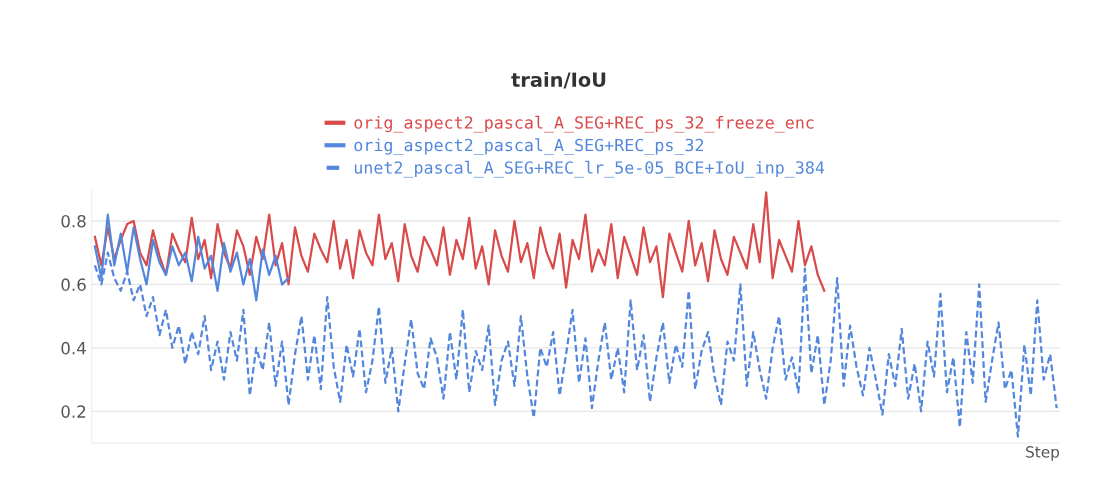 This screenshot has height=479, width=1118. What do you see at coordinates (558, 80) in the screenshot?
I see `chart-title: train/IoU` at bounding box center [558, 80].